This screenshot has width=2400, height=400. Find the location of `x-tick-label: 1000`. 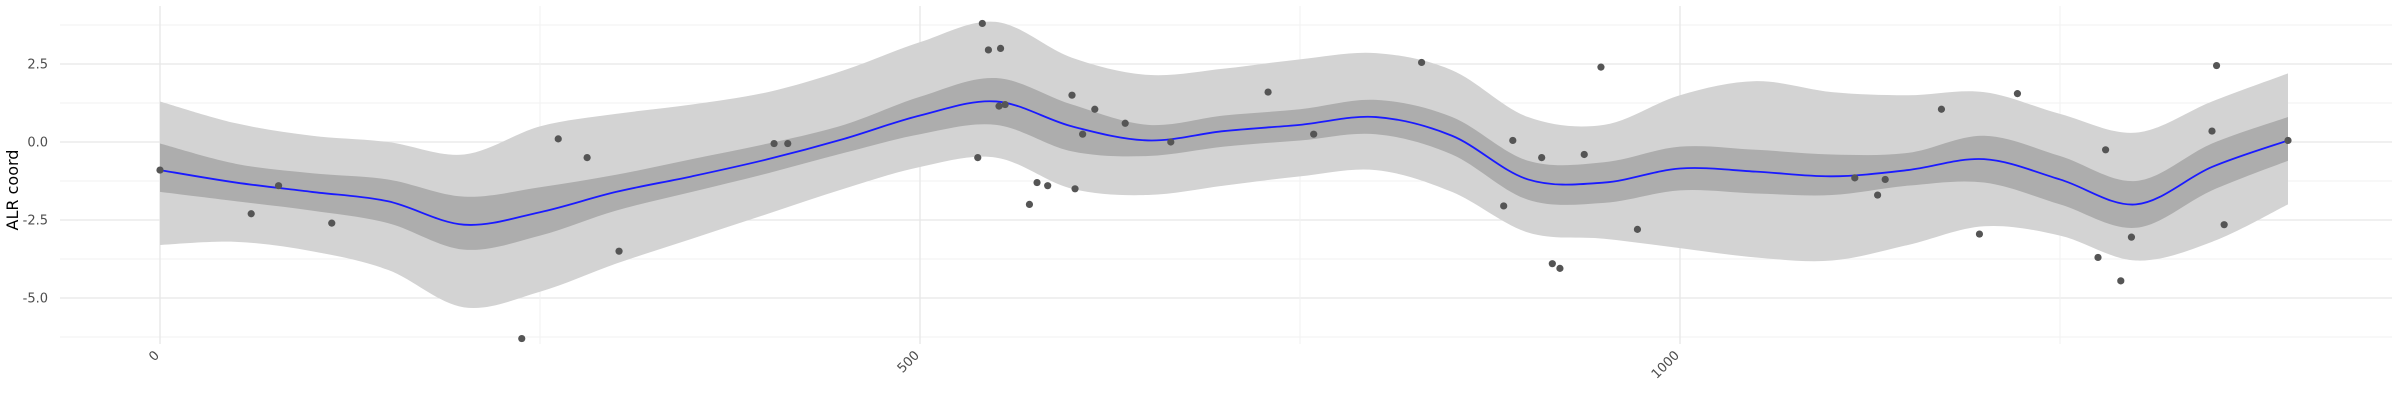

x-tick-label: 1000 is located at coordinates (1666, 365).